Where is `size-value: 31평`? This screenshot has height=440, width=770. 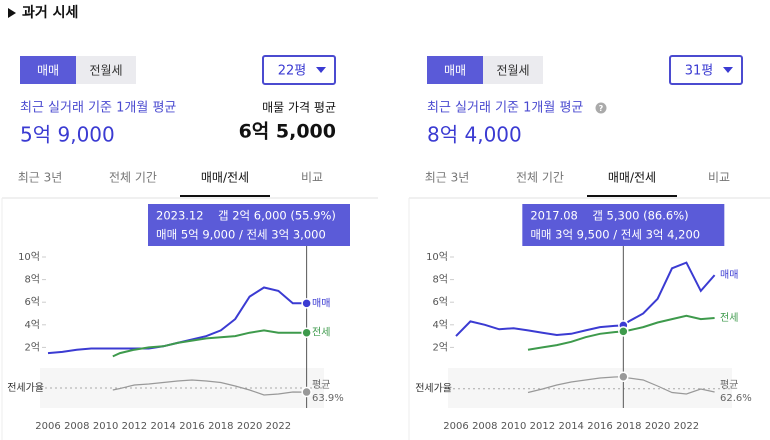 size-value: 31평 is located at coordinates (699, 71).